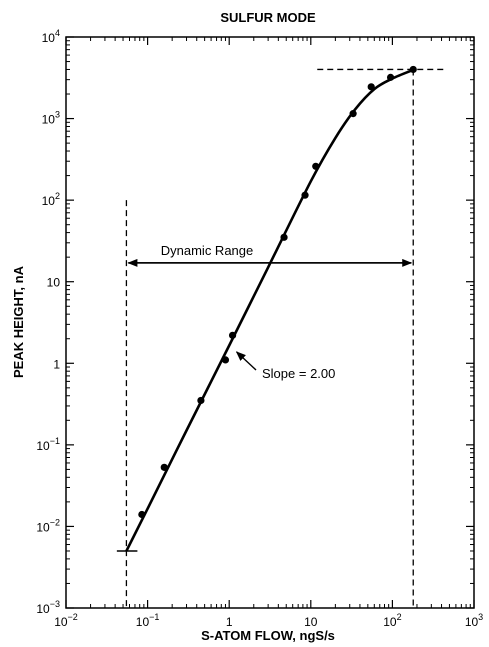  I want to click on chart-title: SULFUR MODE, so click(268, 17).